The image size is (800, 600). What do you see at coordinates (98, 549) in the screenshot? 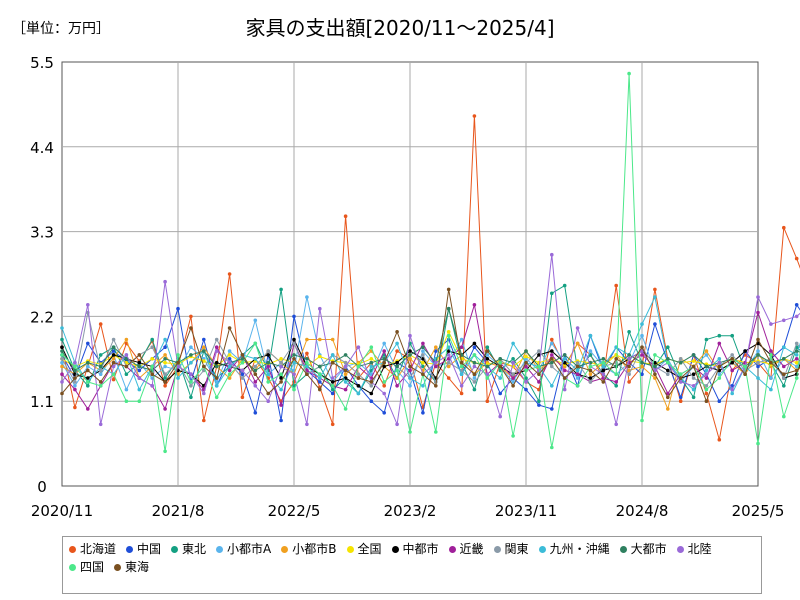
I see `legend-label: 北海道` at bounding box center [98, 549].